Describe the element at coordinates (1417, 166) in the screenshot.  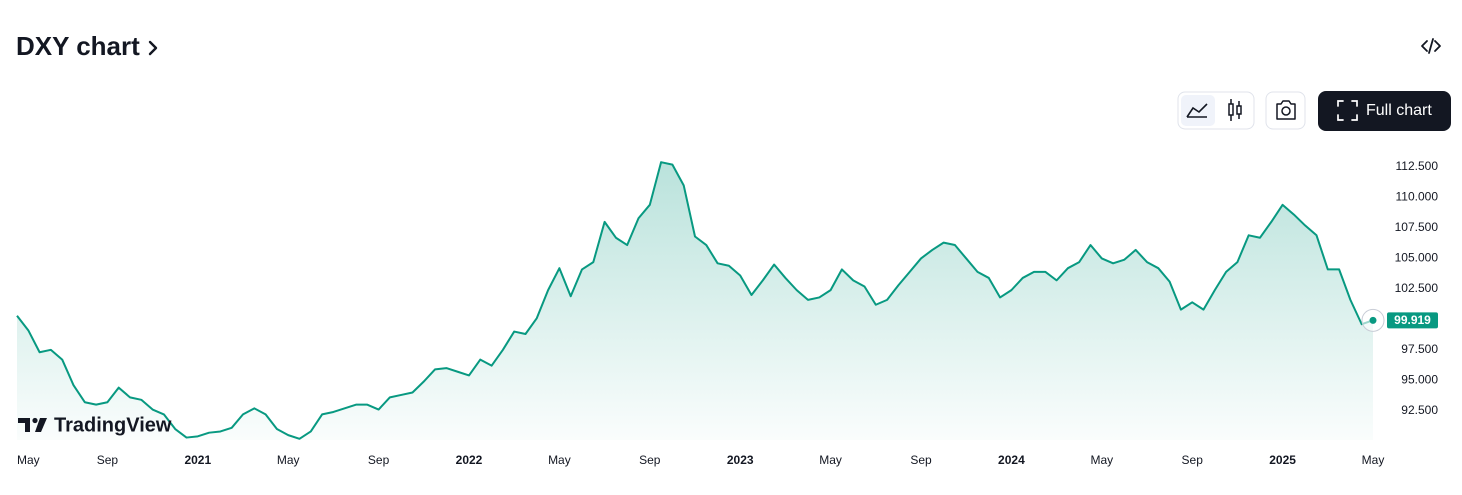
I see `y-tick-label: 112.500` at that location.